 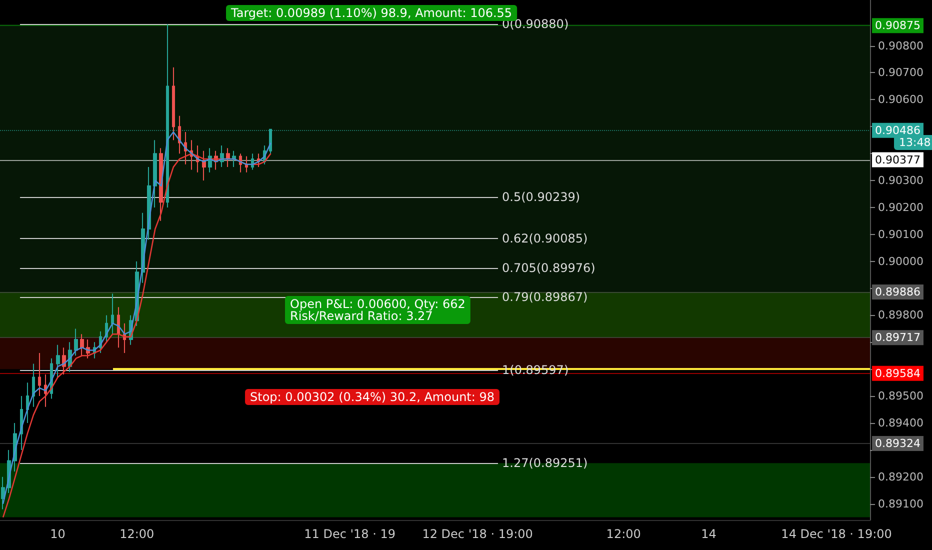 I want to click on y-tick-label: 0.90000, so click(x=901, y=261).